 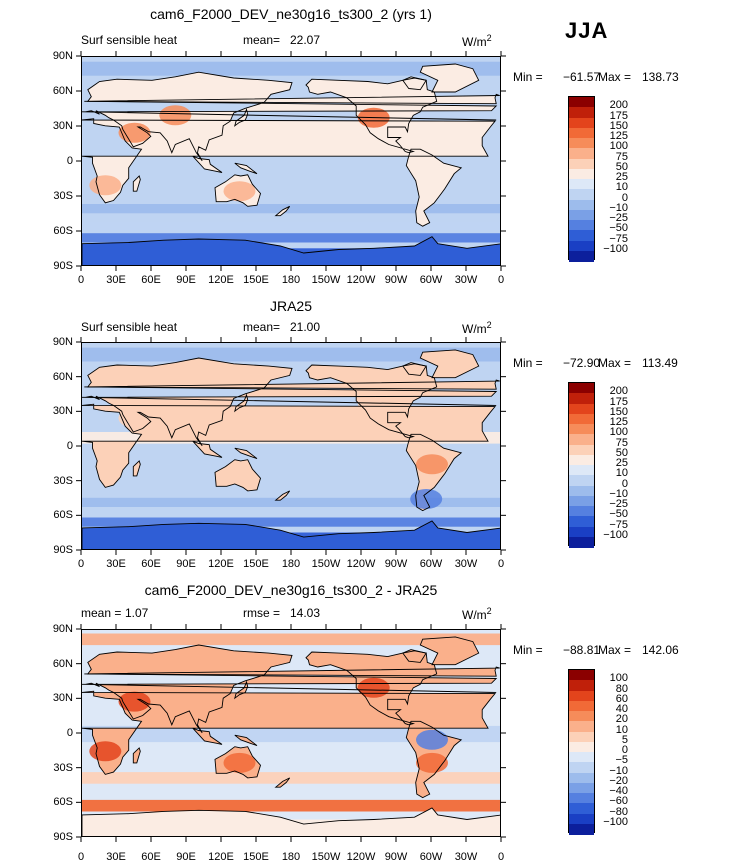 What do you see at coordinates (246, 453) in the screenshot?
I see `coastline-newguinea` at bounding box center [246, 453].